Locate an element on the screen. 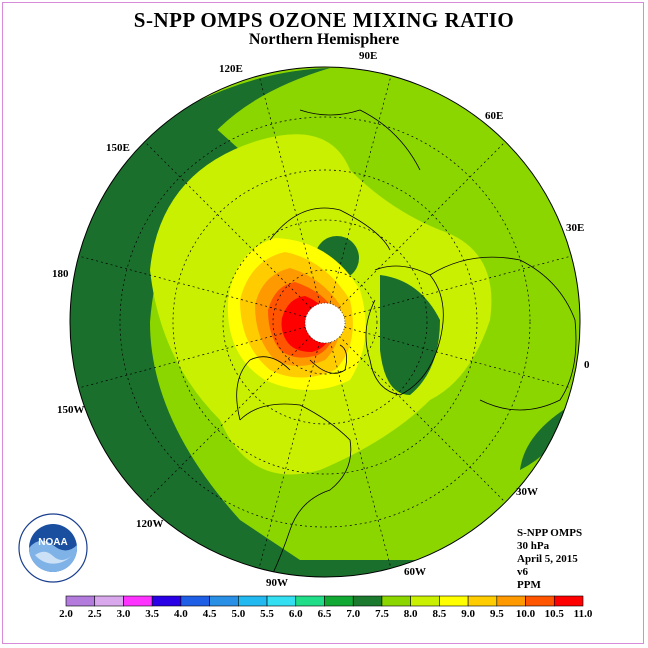 This screenshot has width=648, height=648. colorbar-label: 6.0 is located at coordinates (295, 614).